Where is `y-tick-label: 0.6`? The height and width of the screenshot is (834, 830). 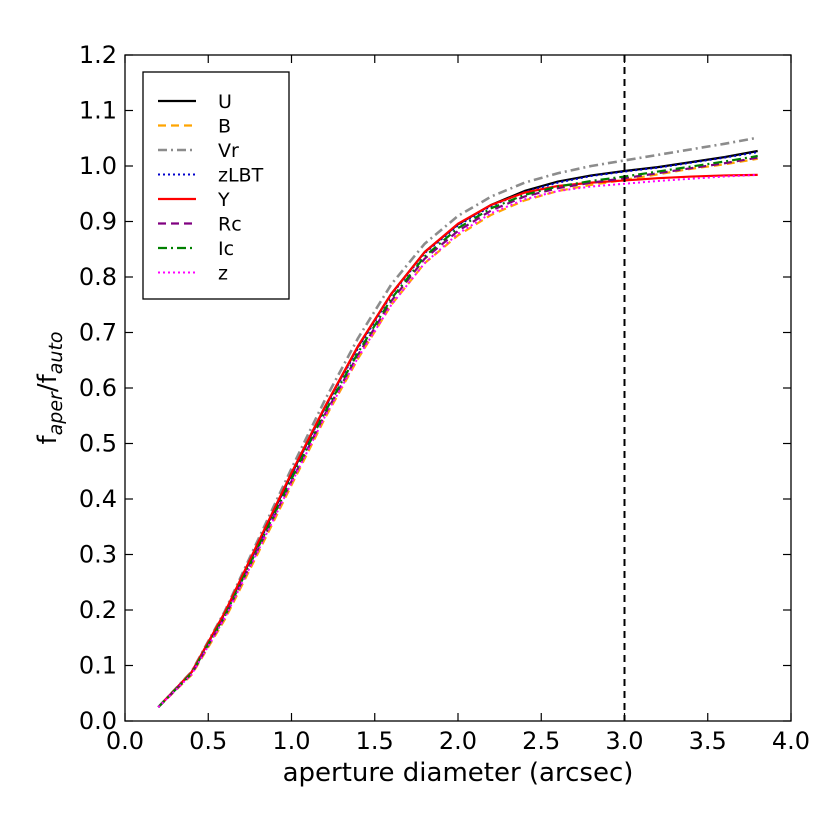 y-tick-label: 0.6 is located at coordinates (98, 388).